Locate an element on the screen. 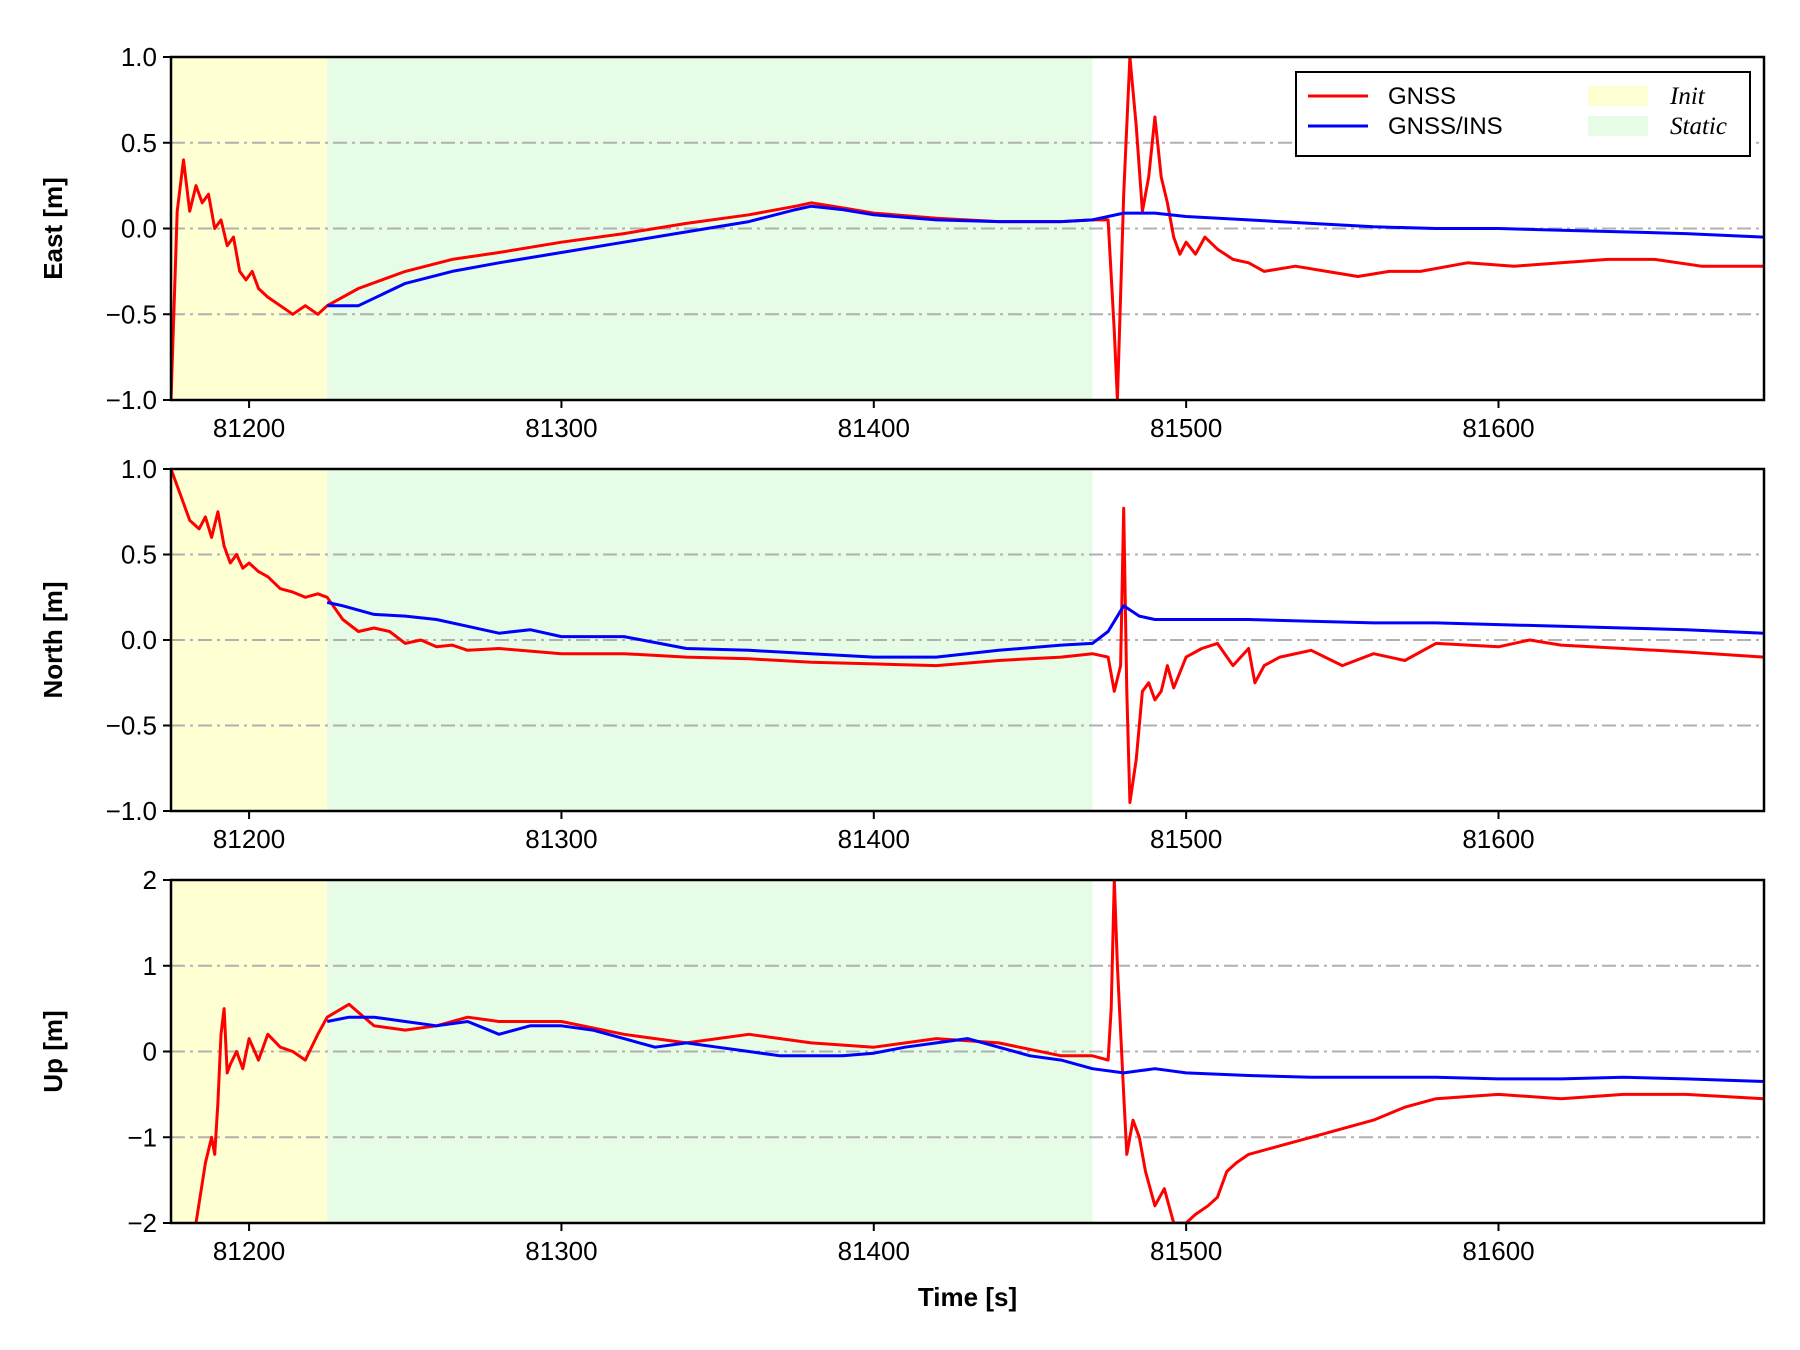  x-tick-label-north: 81600 is located at coordinates (1498, 839).